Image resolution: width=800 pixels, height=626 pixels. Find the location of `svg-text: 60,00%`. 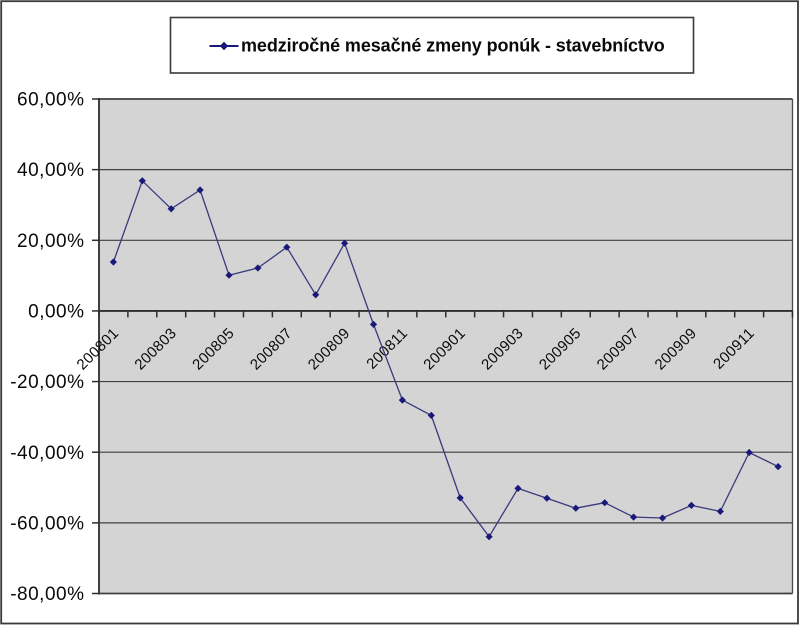

svg-text: 60,00% is located at coordinates (50, 100).